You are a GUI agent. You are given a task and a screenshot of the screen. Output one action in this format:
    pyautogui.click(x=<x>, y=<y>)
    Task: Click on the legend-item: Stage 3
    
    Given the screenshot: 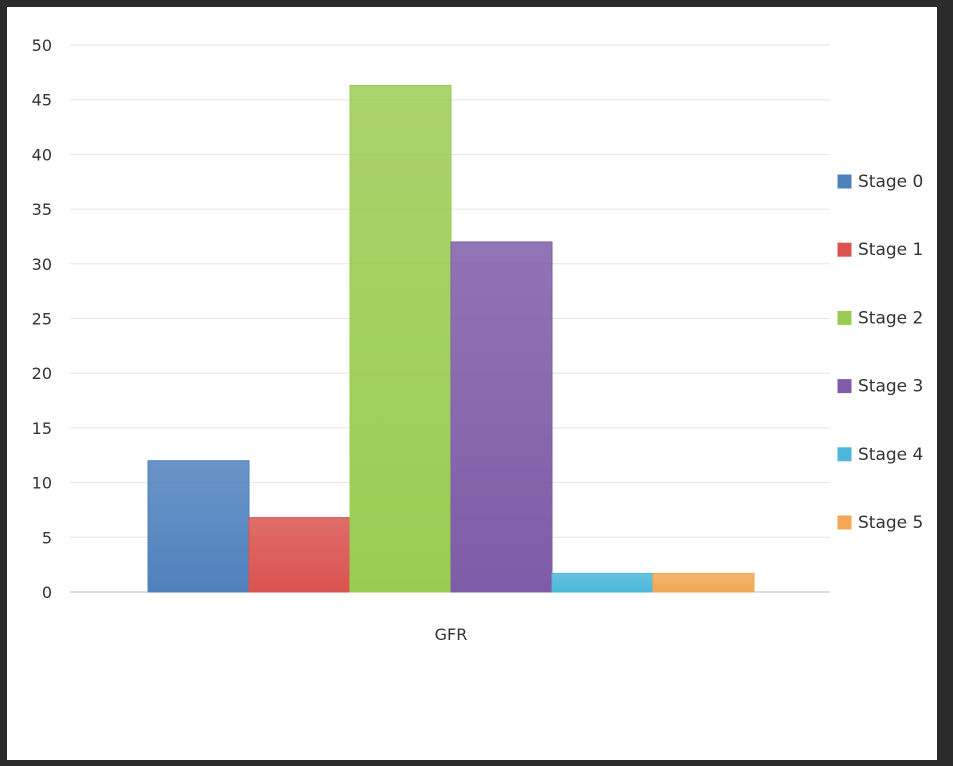 What is the action you would take?
    pyautogui.click(x=880, y=387)
    